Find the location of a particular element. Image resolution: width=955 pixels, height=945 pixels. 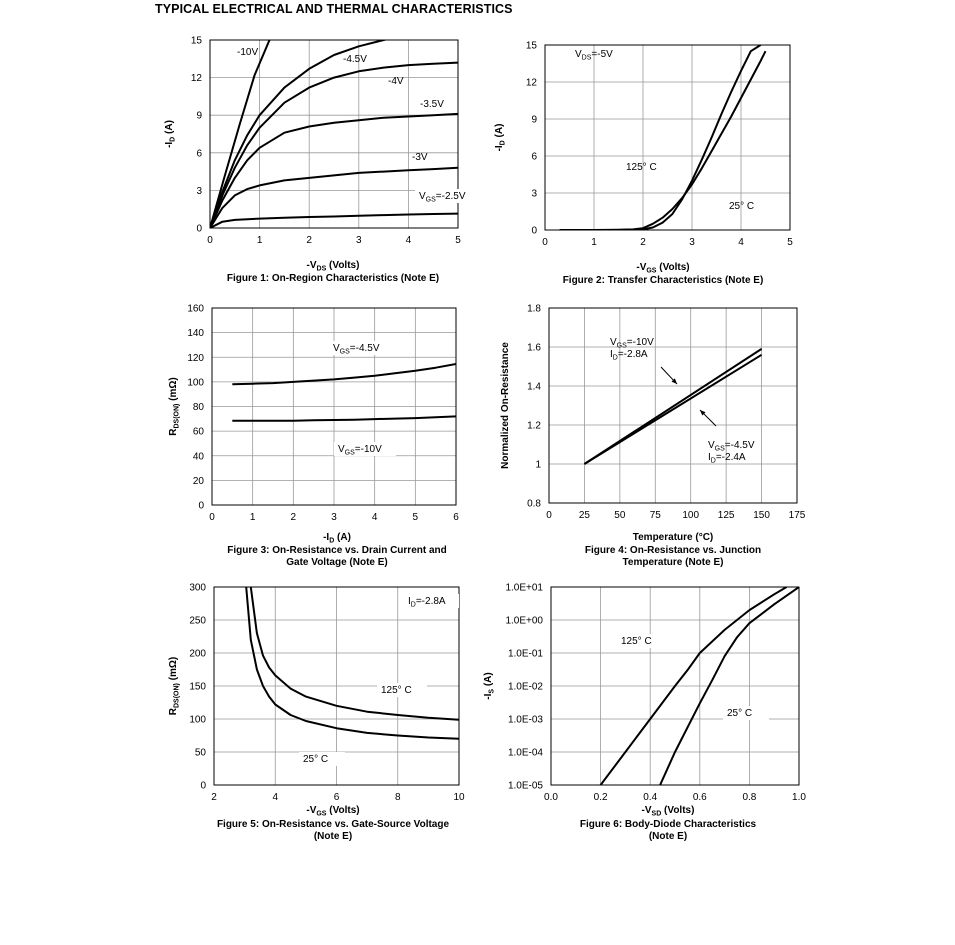

x-tick-label: 150 is located at coordinates (761, 515).